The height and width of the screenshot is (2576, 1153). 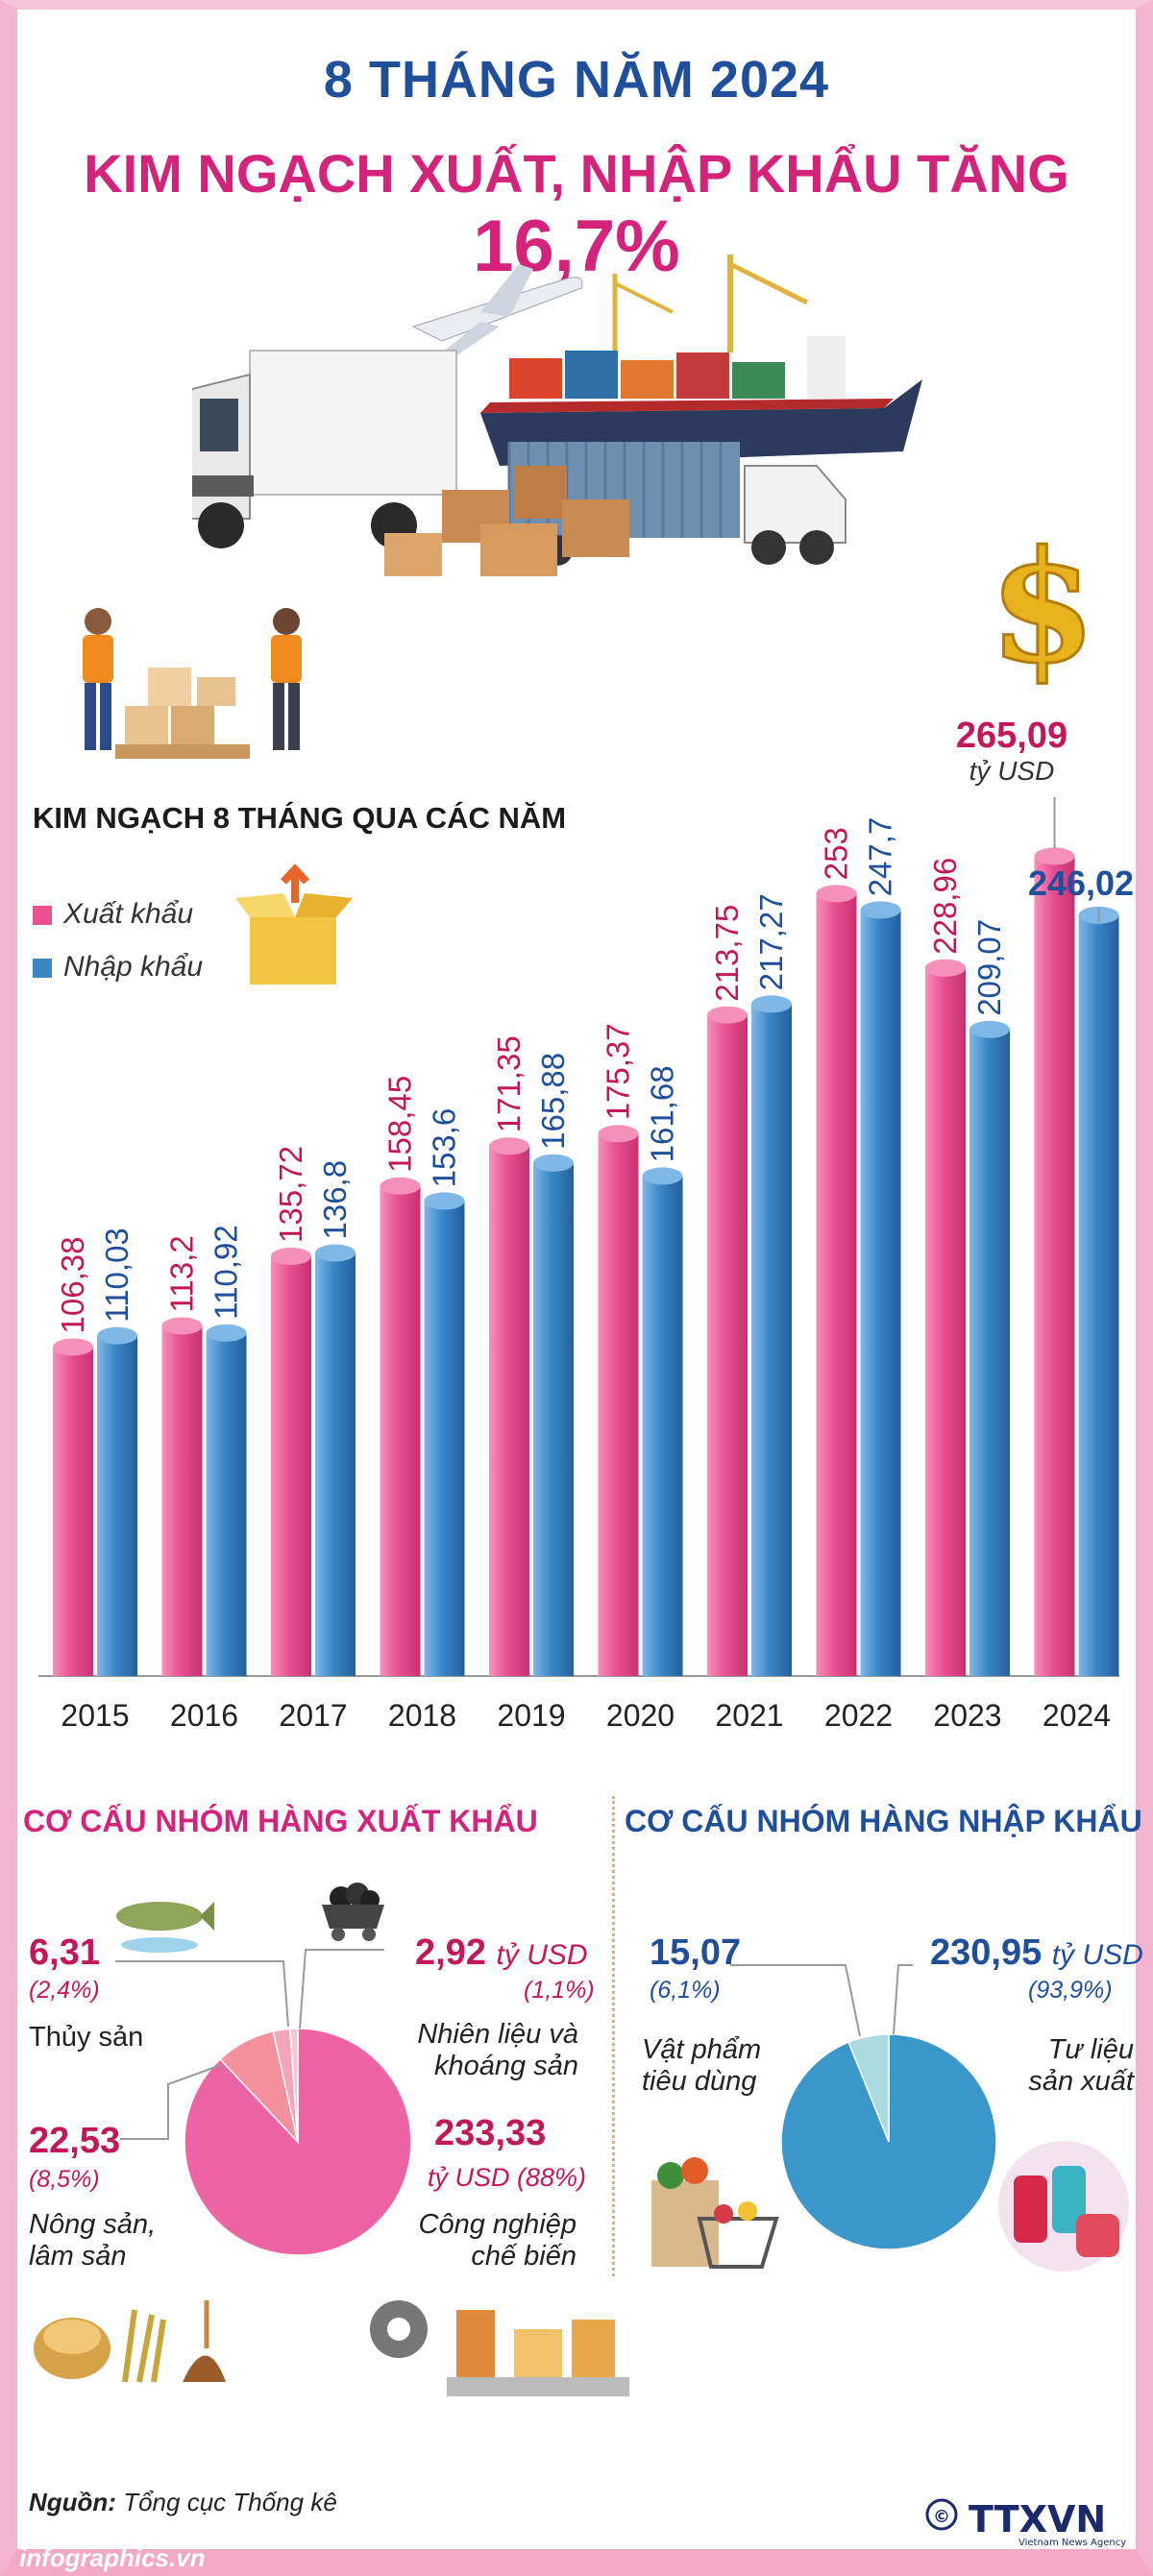 What do you see at coordinates (1012, 736) in the screenshot?
I see `callout-export-value: 265,09` at bounding box center [1012, 736].